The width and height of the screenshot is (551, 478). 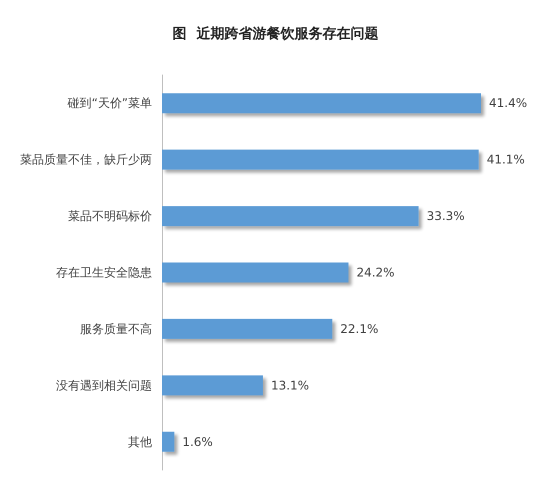 I want to click on data-label: 1.6%, so click(x=197, y=441).